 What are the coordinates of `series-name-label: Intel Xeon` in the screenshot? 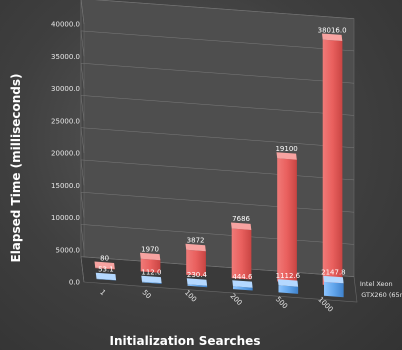 It's located at (376, 284).